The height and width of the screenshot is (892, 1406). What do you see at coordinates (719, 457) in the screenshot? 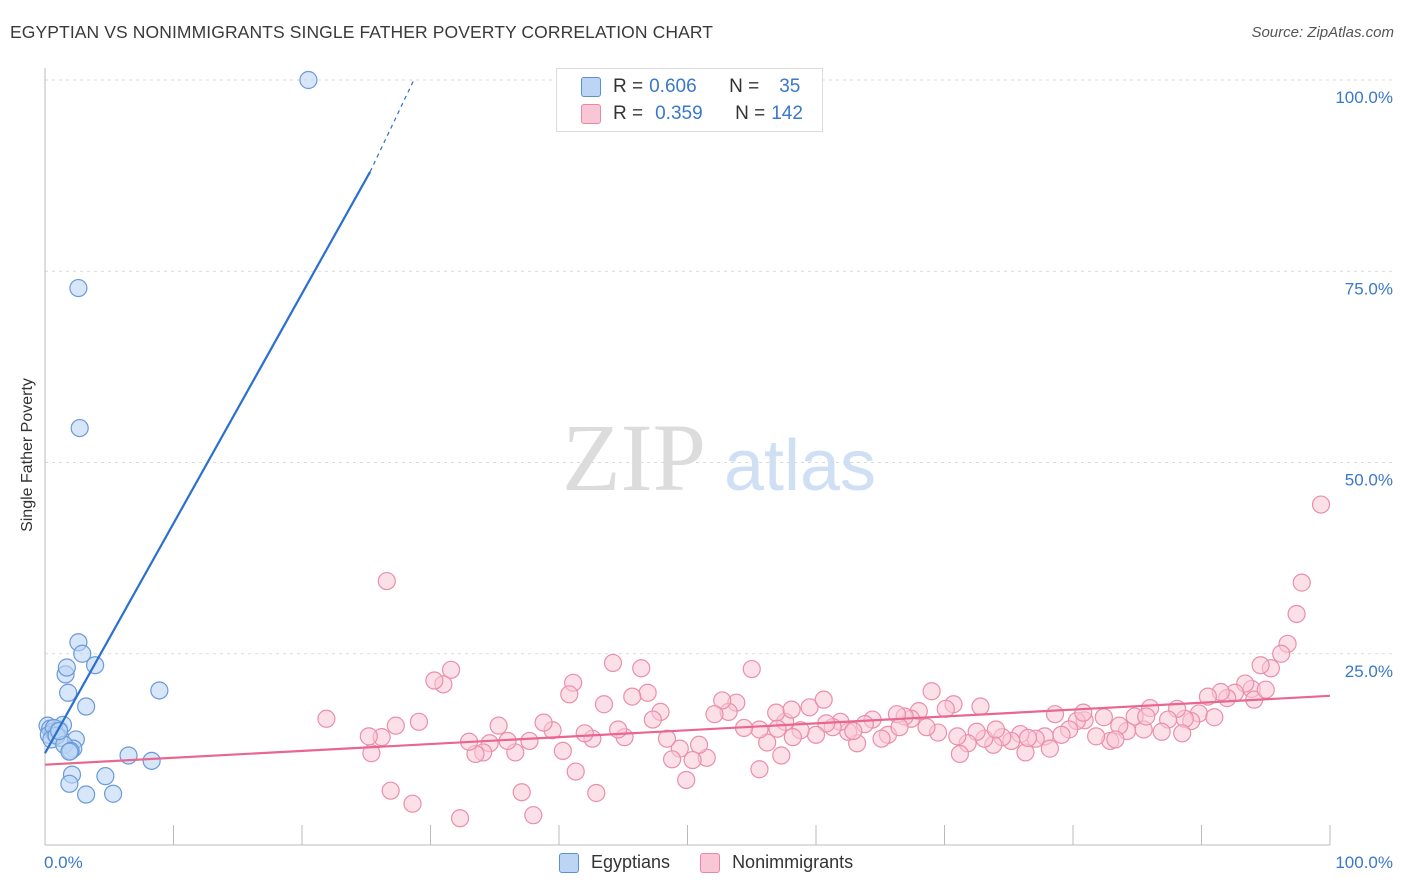
I see `watermark: ZIP atlas` at bounding box center [719, 457].